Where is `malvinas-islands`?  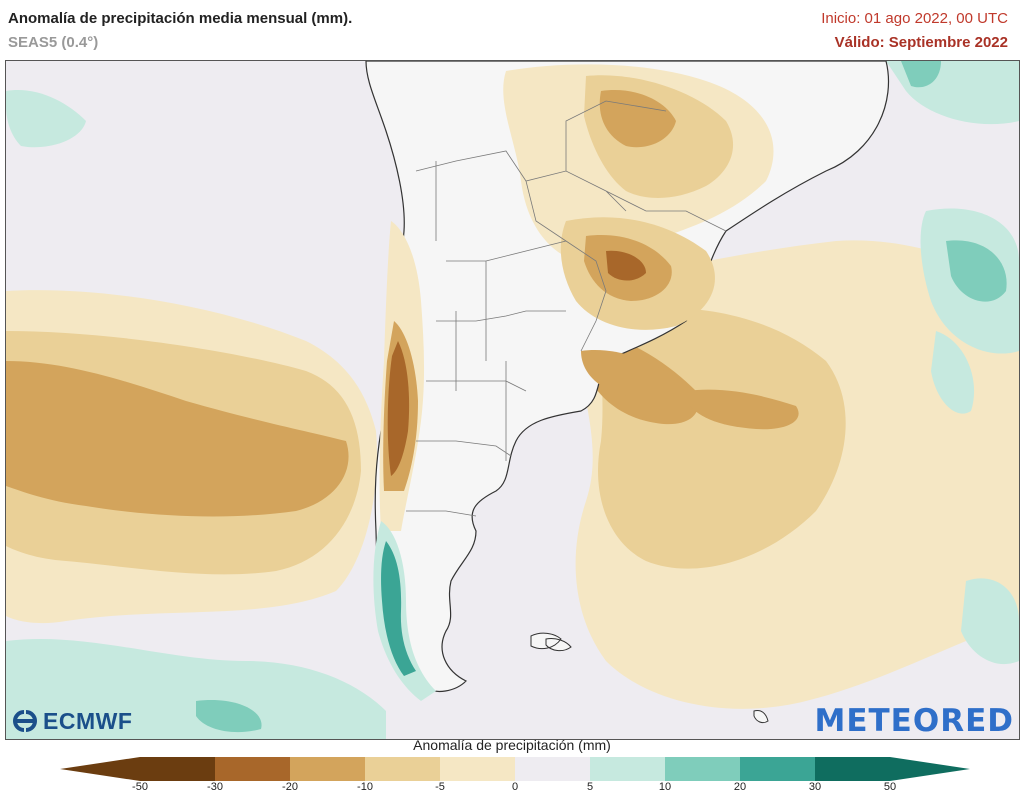 malvinas-islands is located at coordinates (551, 642).